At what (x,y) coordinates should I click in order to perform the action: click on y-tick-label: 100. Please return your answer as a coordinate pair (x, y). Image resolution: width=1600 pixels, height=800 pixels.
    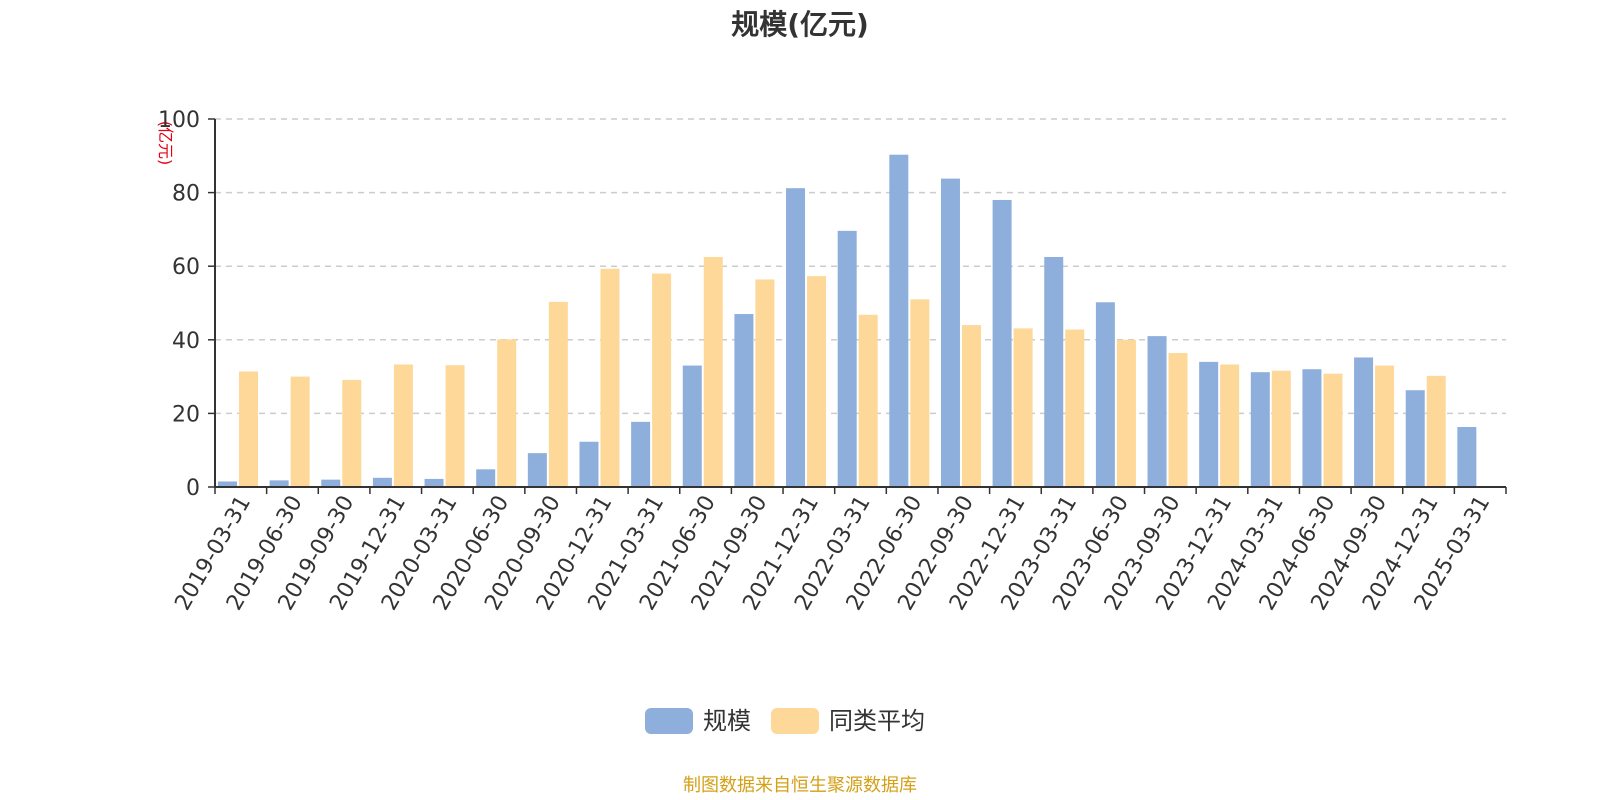
    Looking at the image, I should click on (179, 120).